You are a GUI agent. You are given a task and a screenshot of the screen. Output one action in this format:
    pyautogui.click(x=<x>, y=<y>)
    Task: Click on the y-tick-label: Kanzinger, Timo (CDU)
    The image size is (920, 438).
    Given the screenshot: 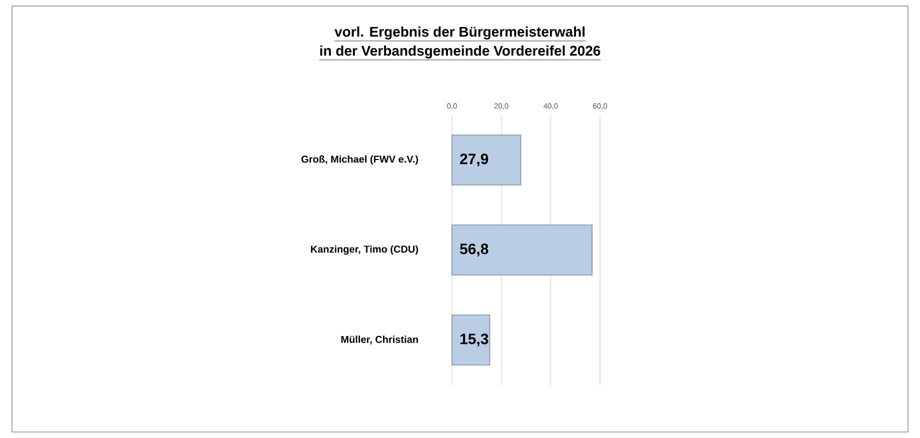 What is the action you would take?
    pyautogui.click(x=364, y=250)
    